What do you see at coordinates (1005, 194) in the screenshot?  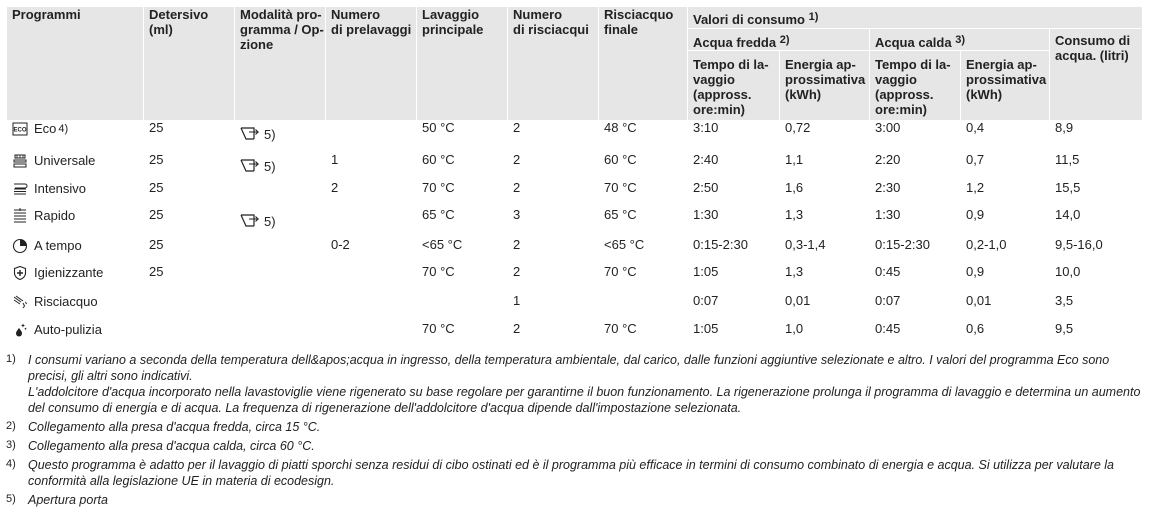 I see `cell-energia-calda: 1,2` at bounding box center [1005, 194].